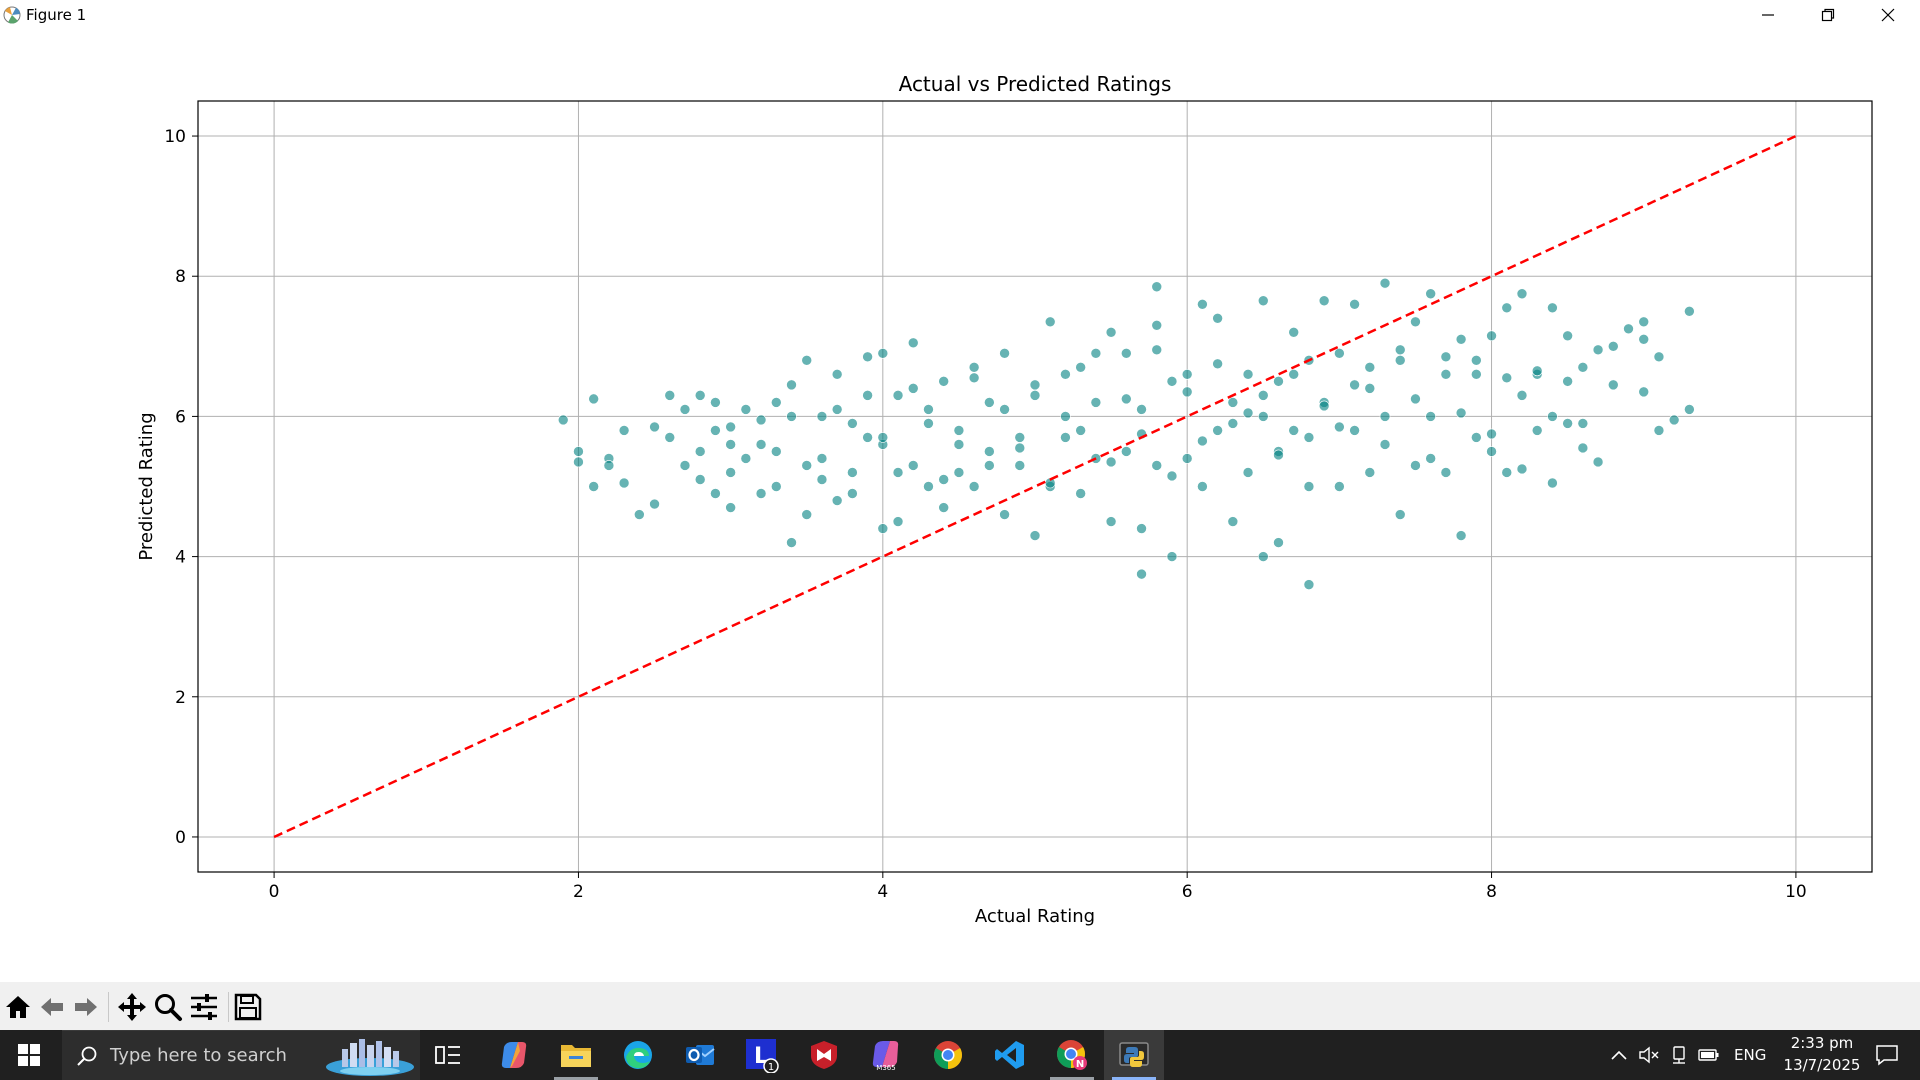 The width and height of the screenshot is (1920, 1080). I want to click on chrome-browser-icon, so click(948, 1055).